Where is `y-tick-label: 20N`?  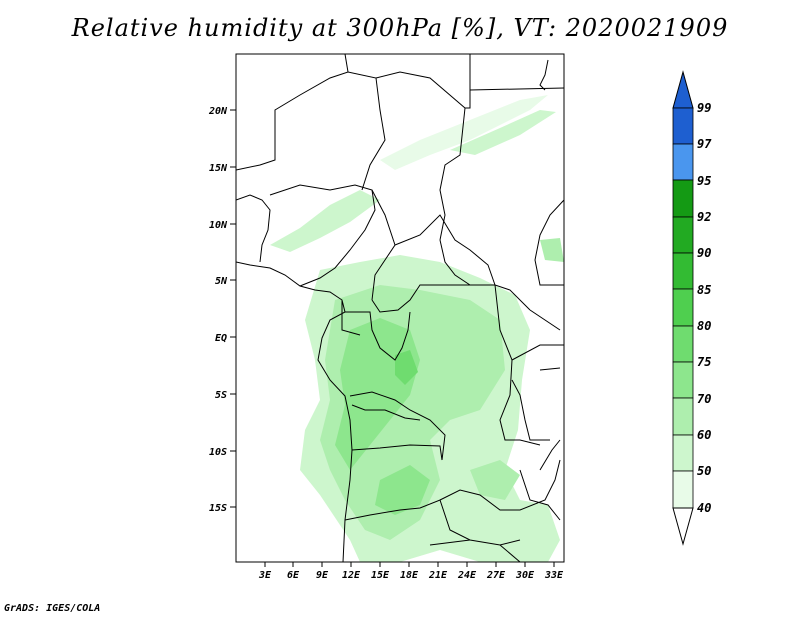
y-tick-label: 20N is located at coordinates (218, 111).